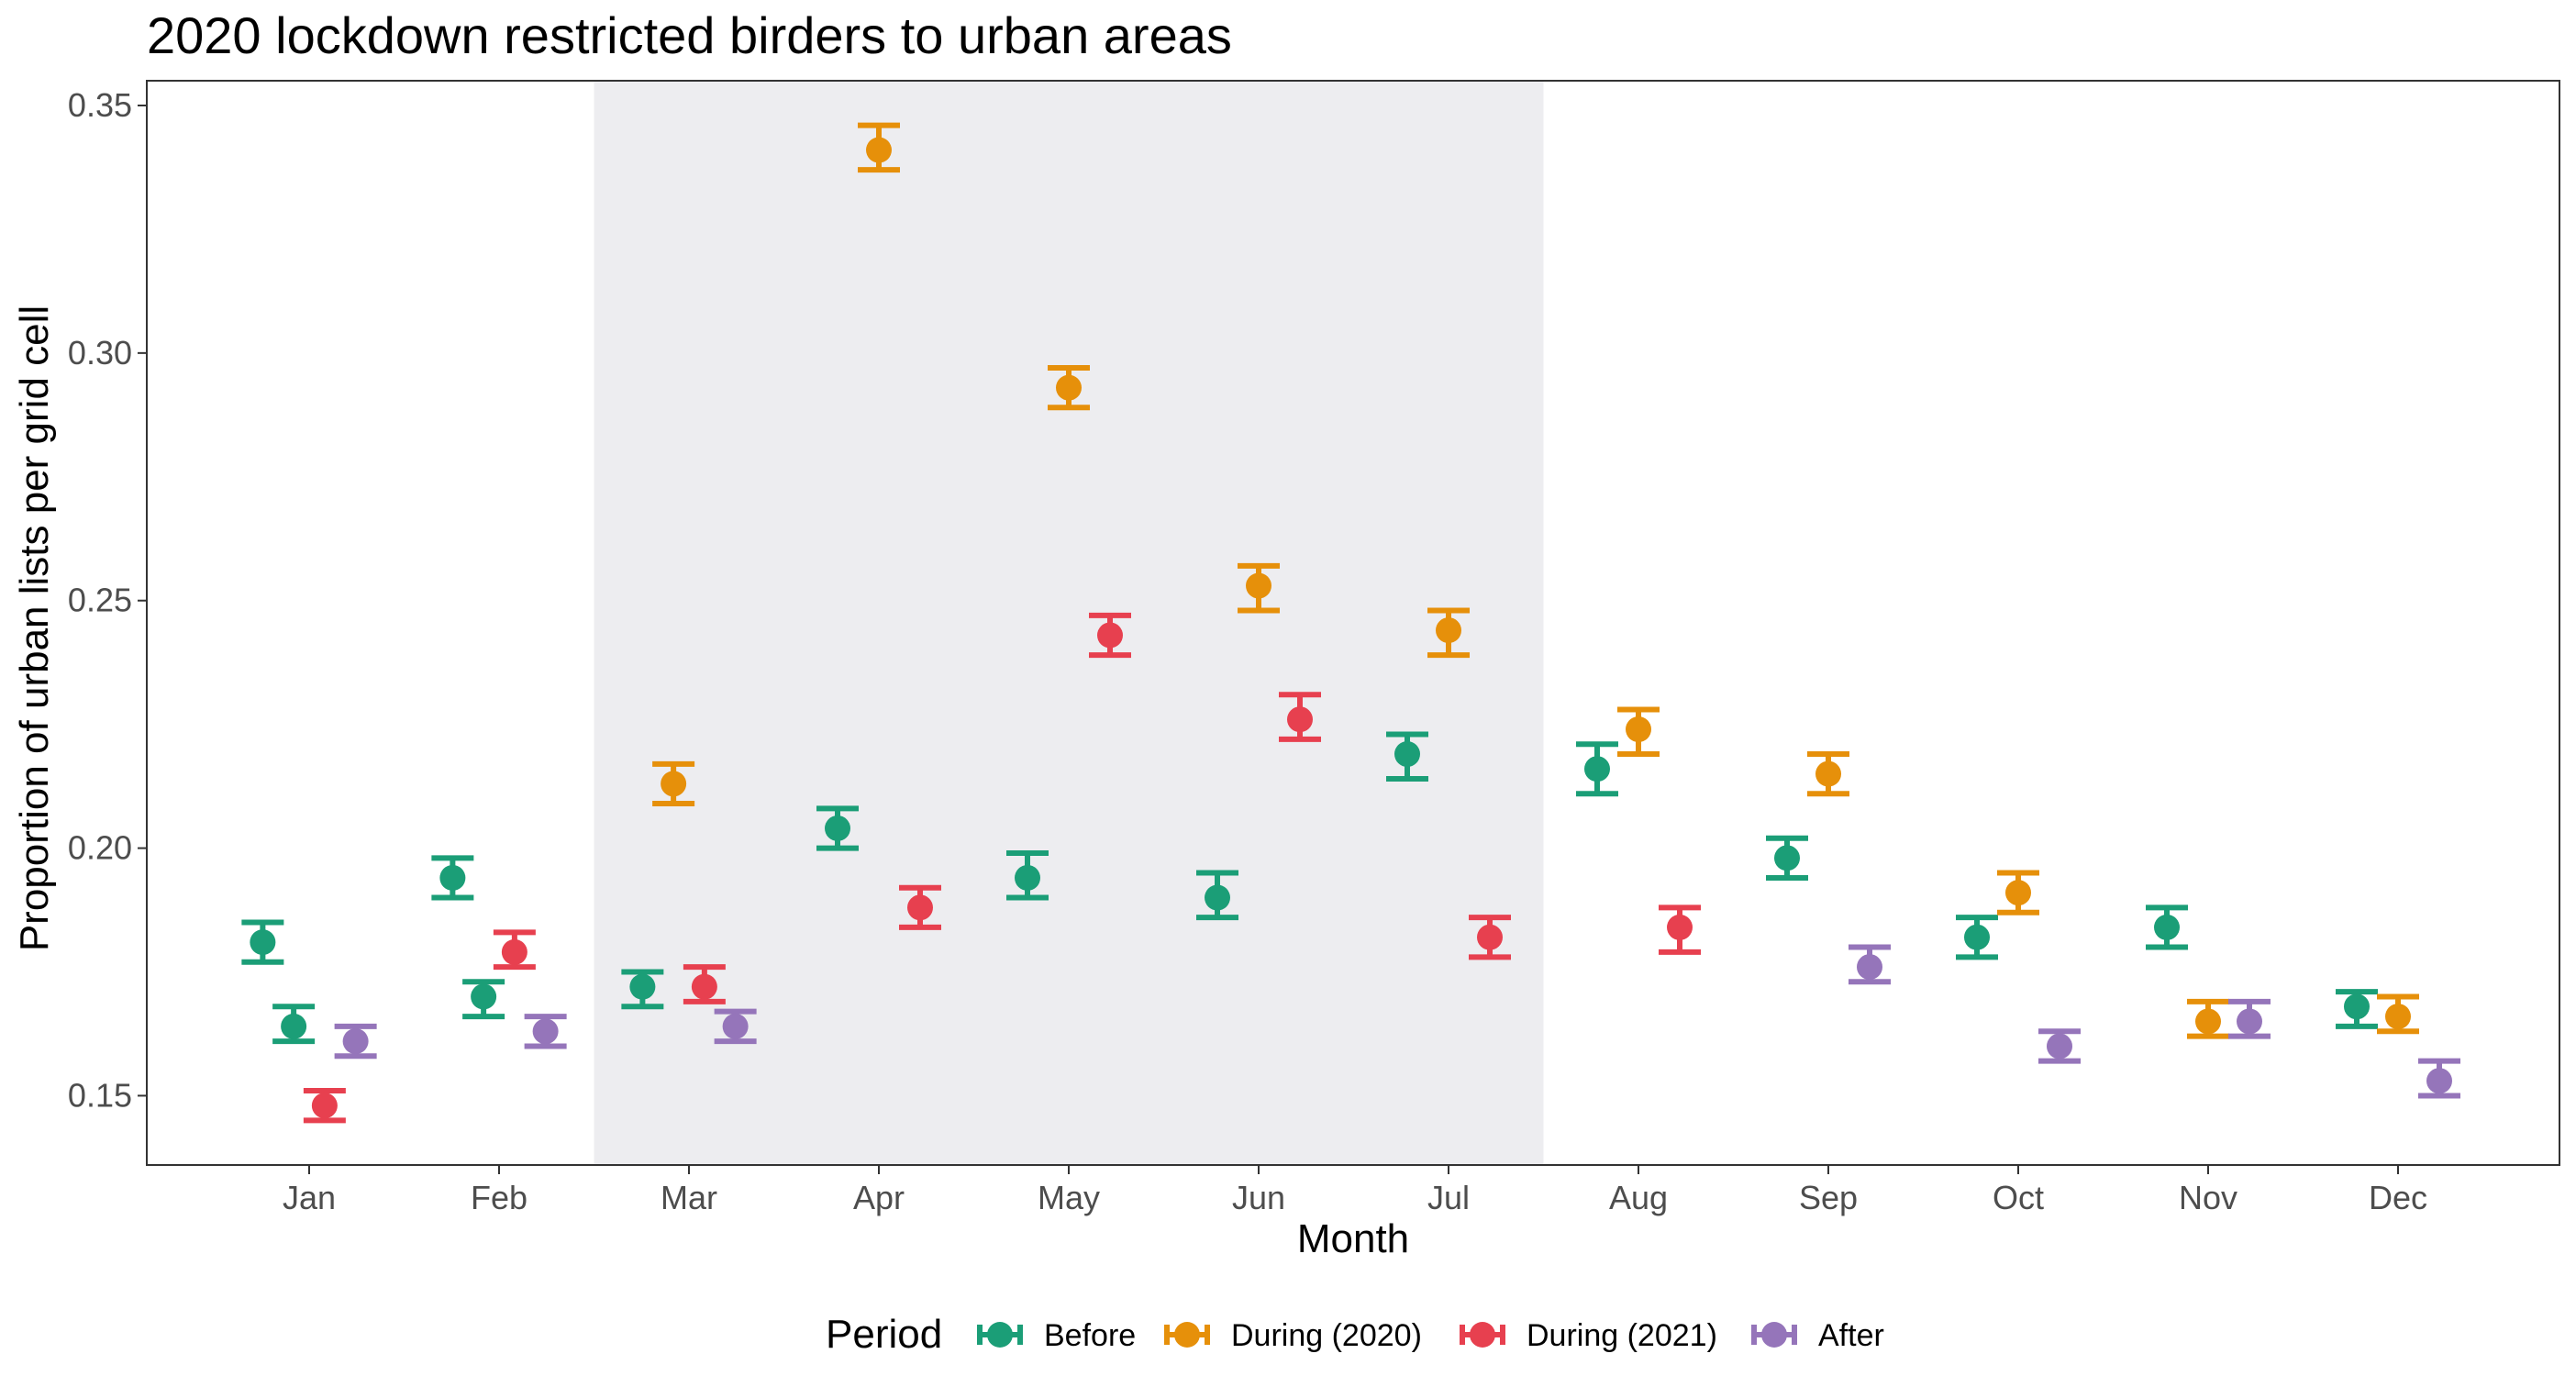  I want to click on y-tick-label: 0.25, so click(100, 600).